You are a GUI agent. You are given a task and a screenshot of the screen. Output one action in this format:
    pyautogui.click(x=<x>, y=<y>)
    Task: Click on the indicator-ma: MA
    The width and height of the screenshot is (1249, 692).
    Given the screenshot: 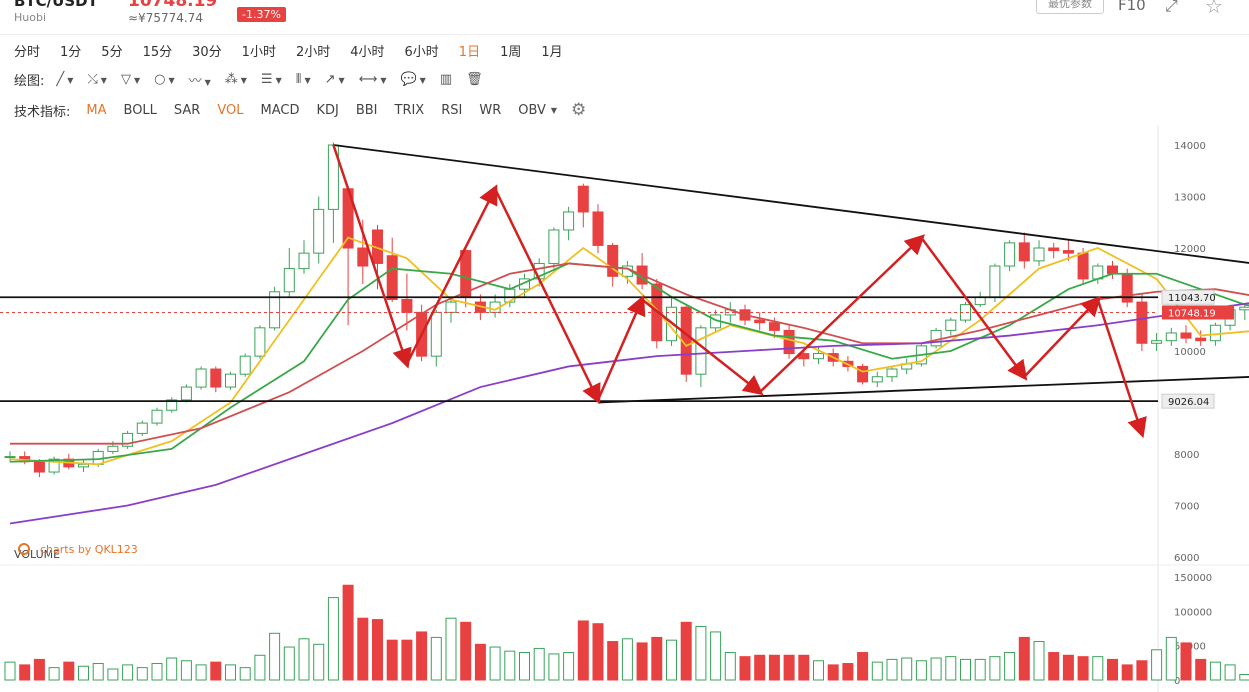 What is the action you would take?
    pyautogui.click(x=96, y=110)
    